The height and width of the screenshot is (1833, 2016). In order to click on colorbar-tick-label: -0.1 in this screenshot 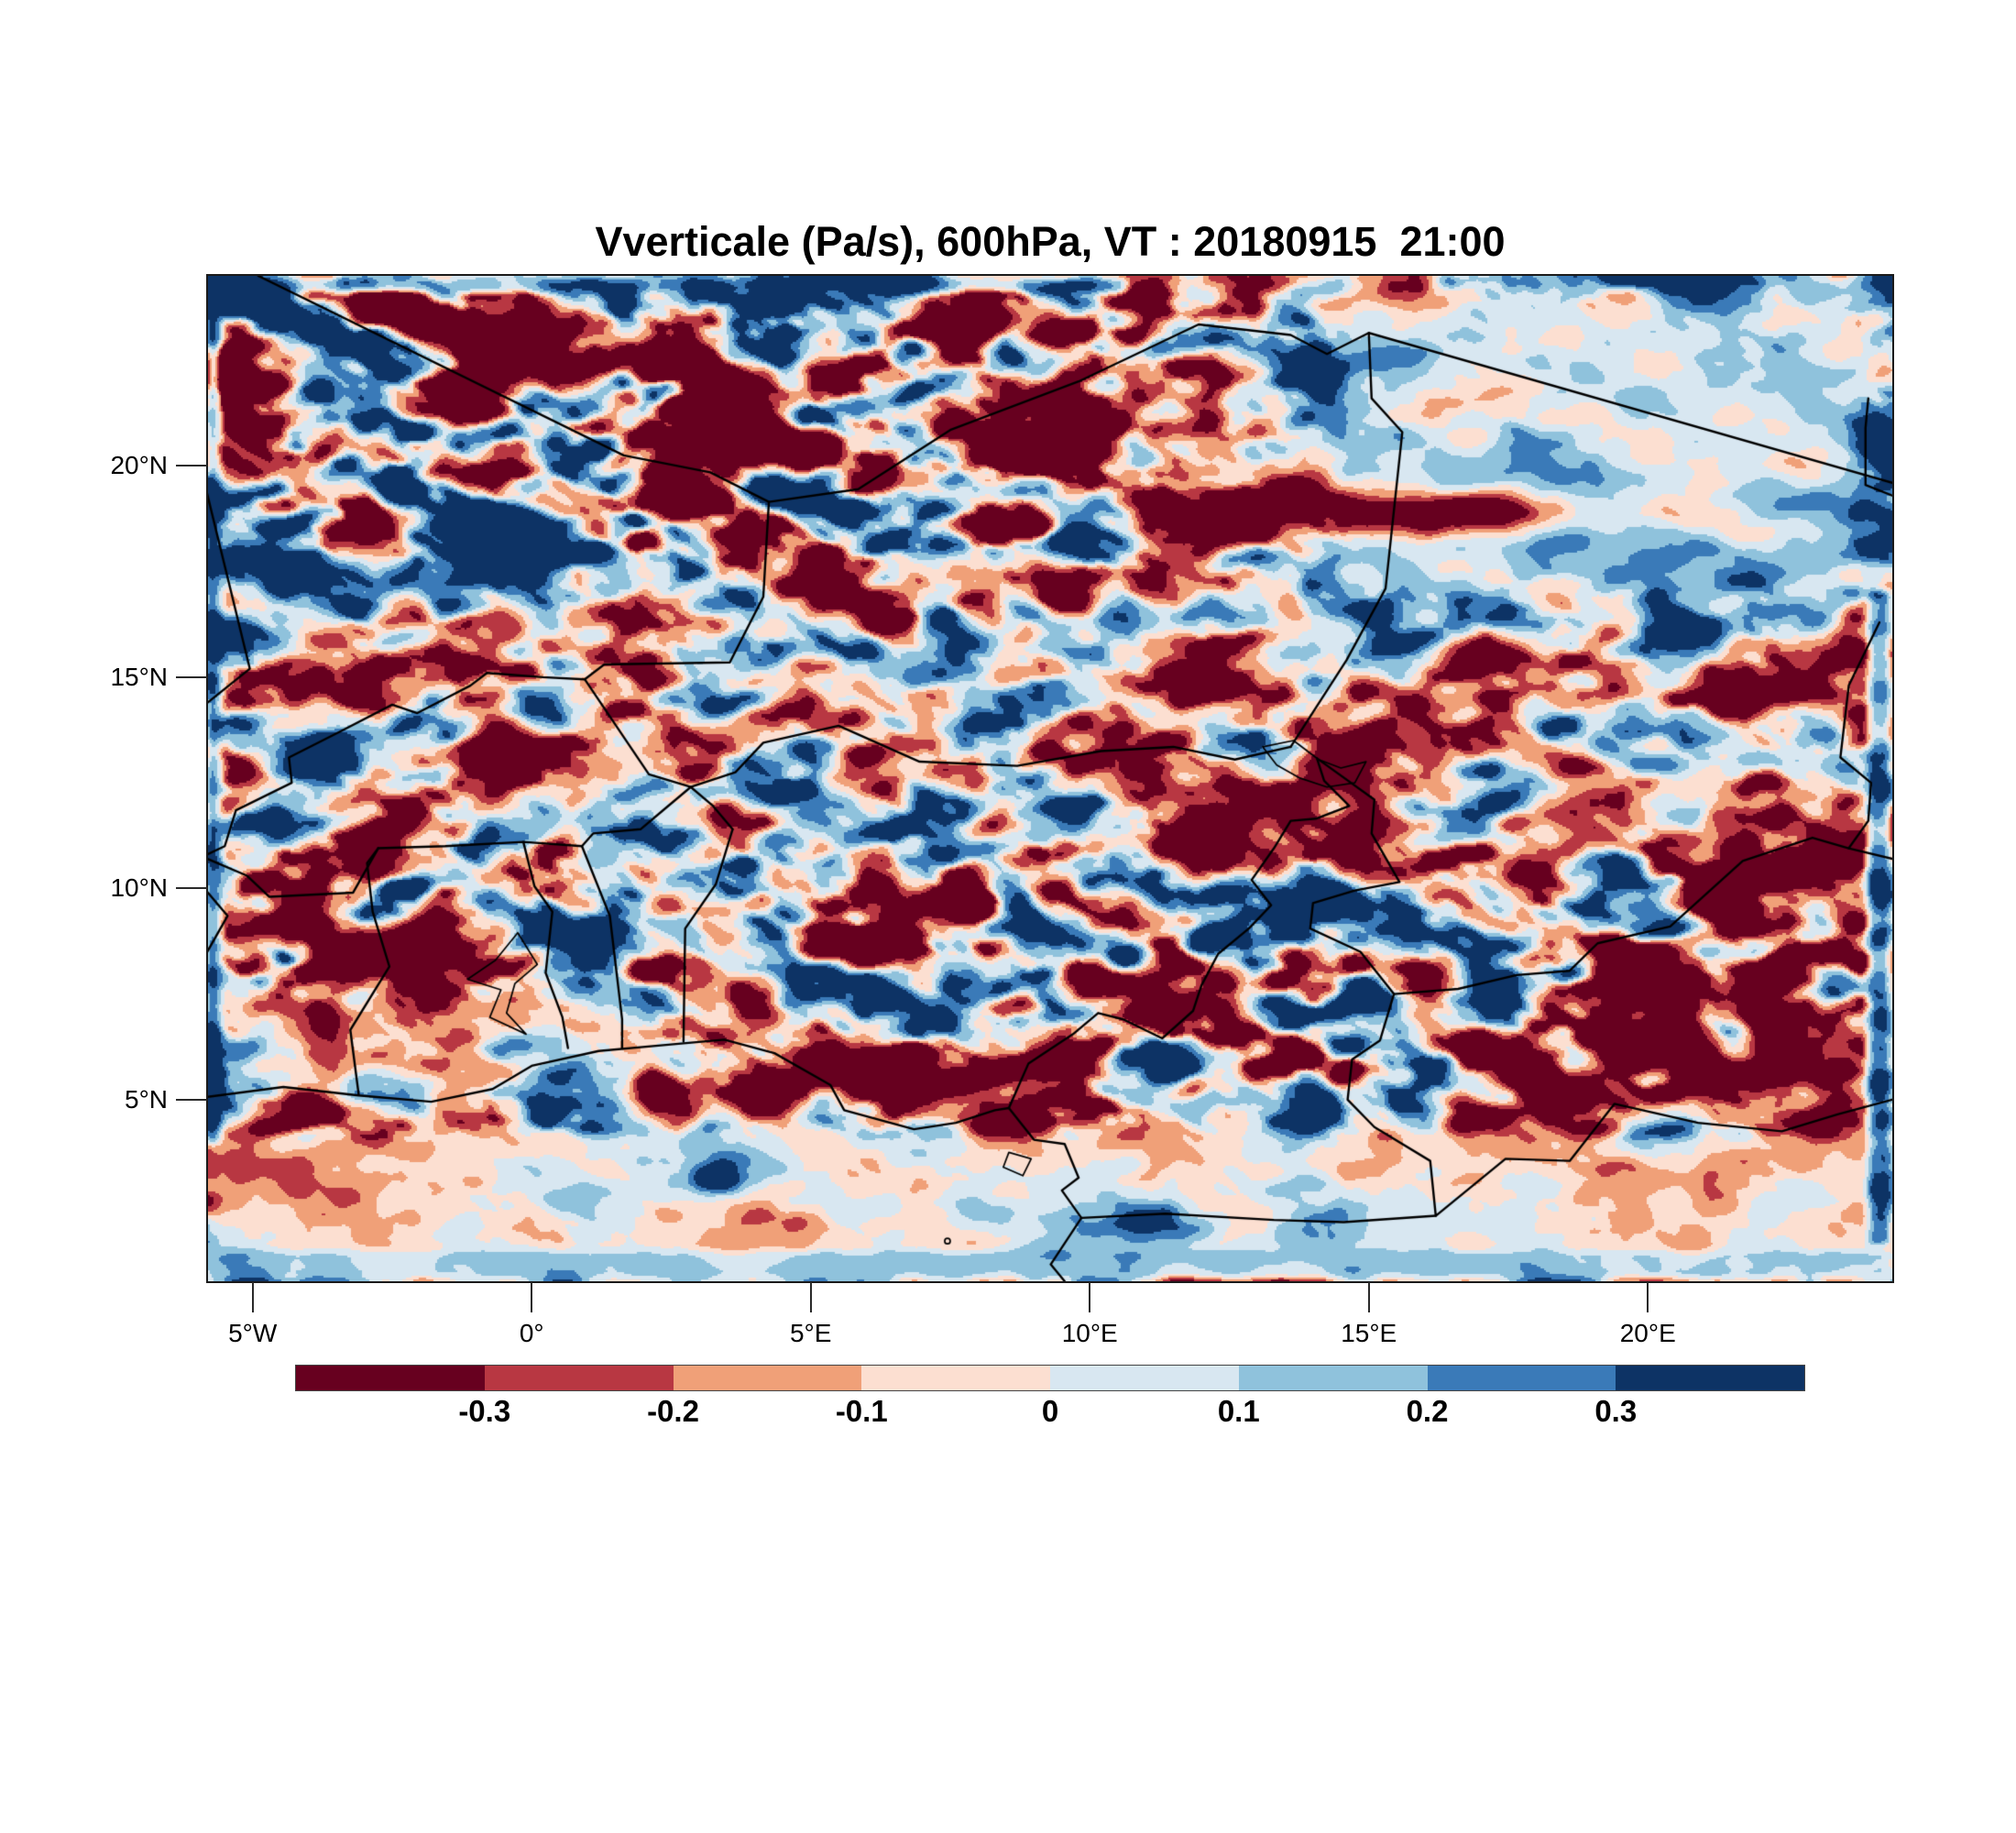, I will do `click(861, 1411)`.